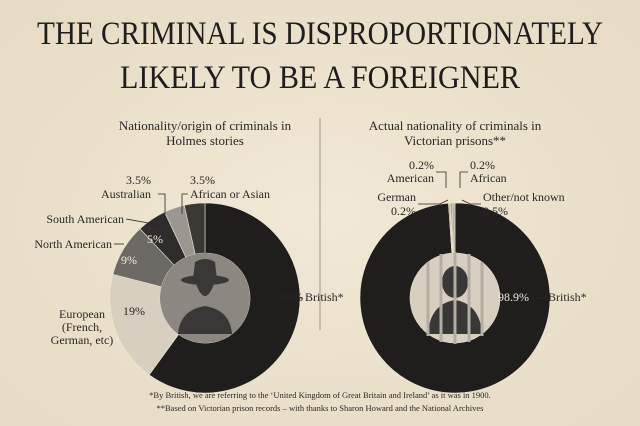 This screenshot has width=640, height=426. I want to click on value-label: 0.5%, so click(495, 211).